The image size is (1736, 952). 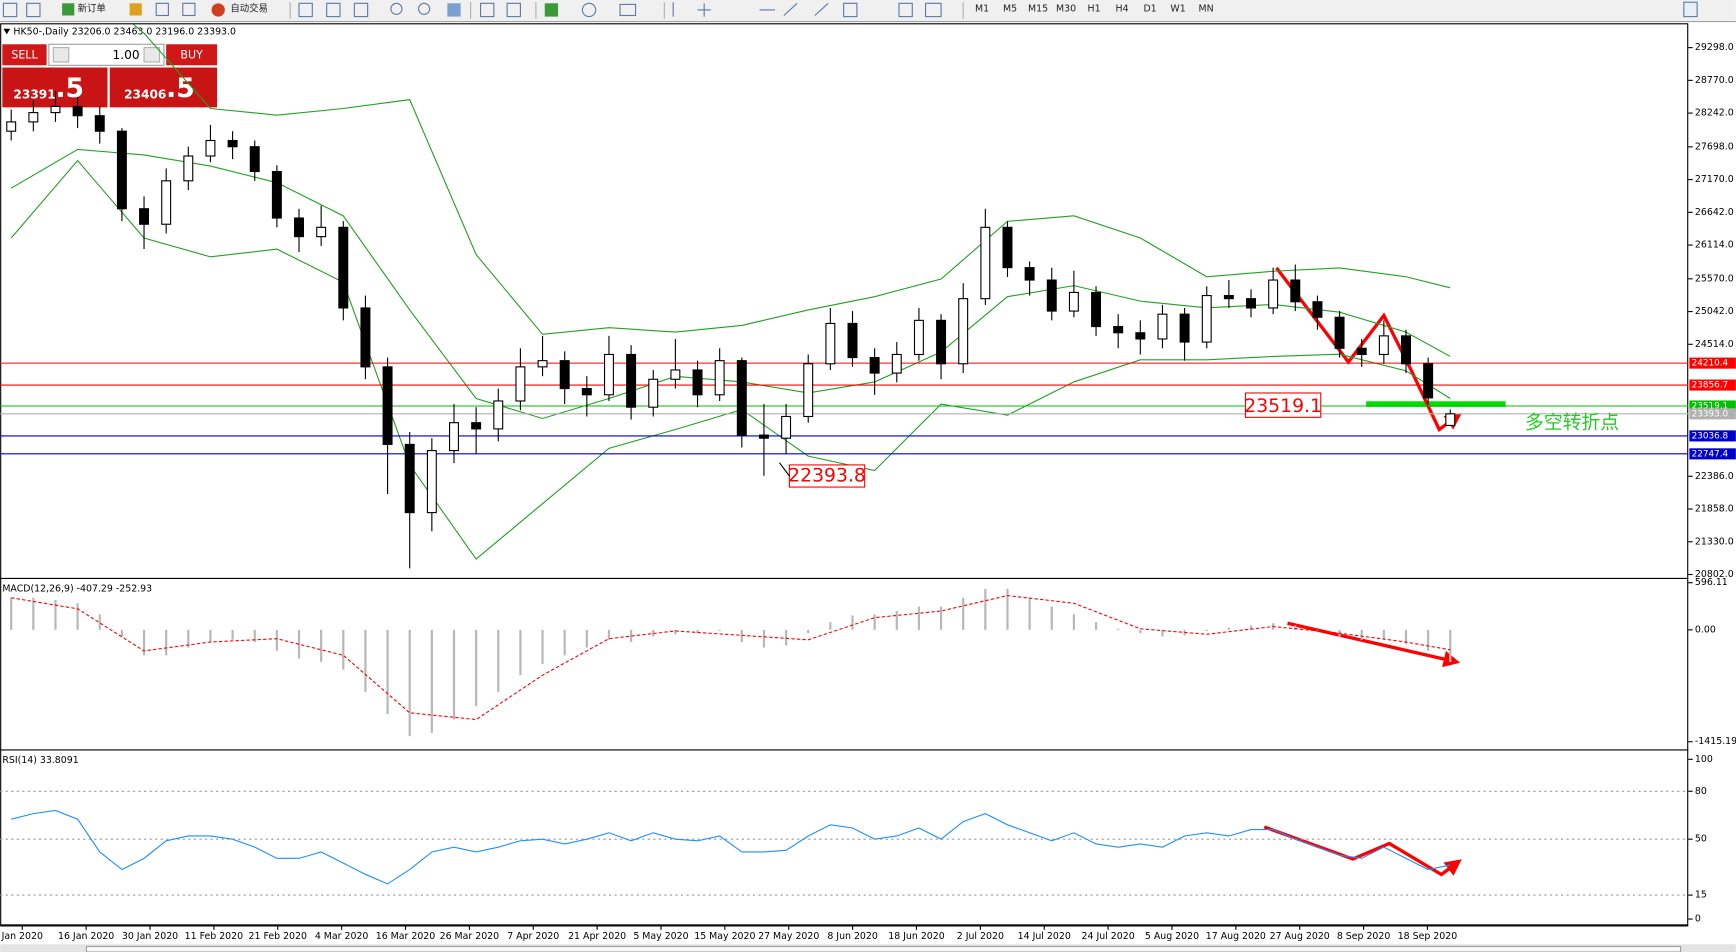 I want to click on volume-input, so click(x=106, y=54).